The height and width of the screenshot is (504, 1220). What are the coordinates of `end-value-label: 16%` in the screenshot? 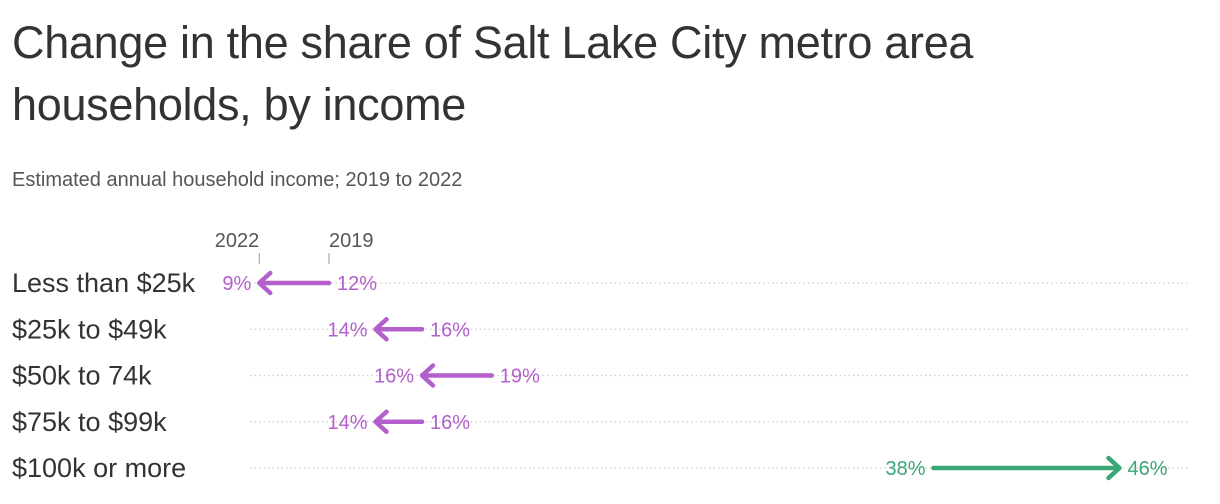 It's located at (394, 377).